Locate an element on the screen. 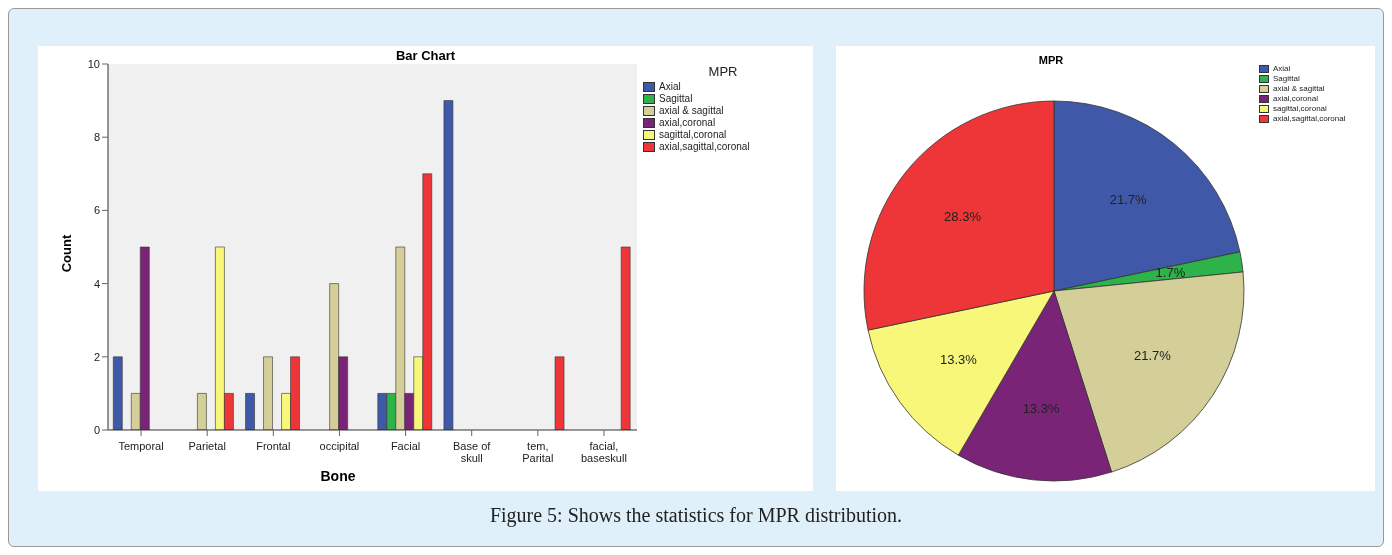 The width and height of the screenshot is (1392, 555). caption: Figure 5: Shows the statistics for MPR distribution. is located at coordinates (696, 515).